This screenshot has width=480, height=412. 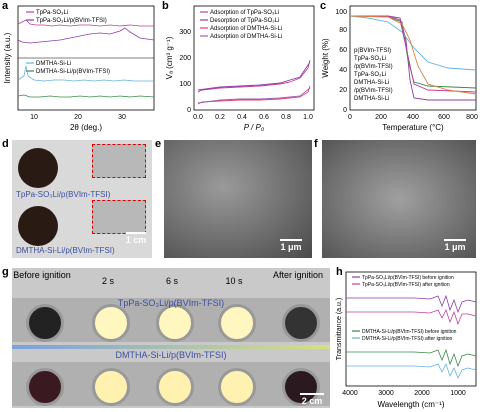 What do you see at coordinates (410, 404) in the screenshot?
I see `ftir-xlabel: Wavelength (cm⁻¹)` at bounding box center [410, 404].